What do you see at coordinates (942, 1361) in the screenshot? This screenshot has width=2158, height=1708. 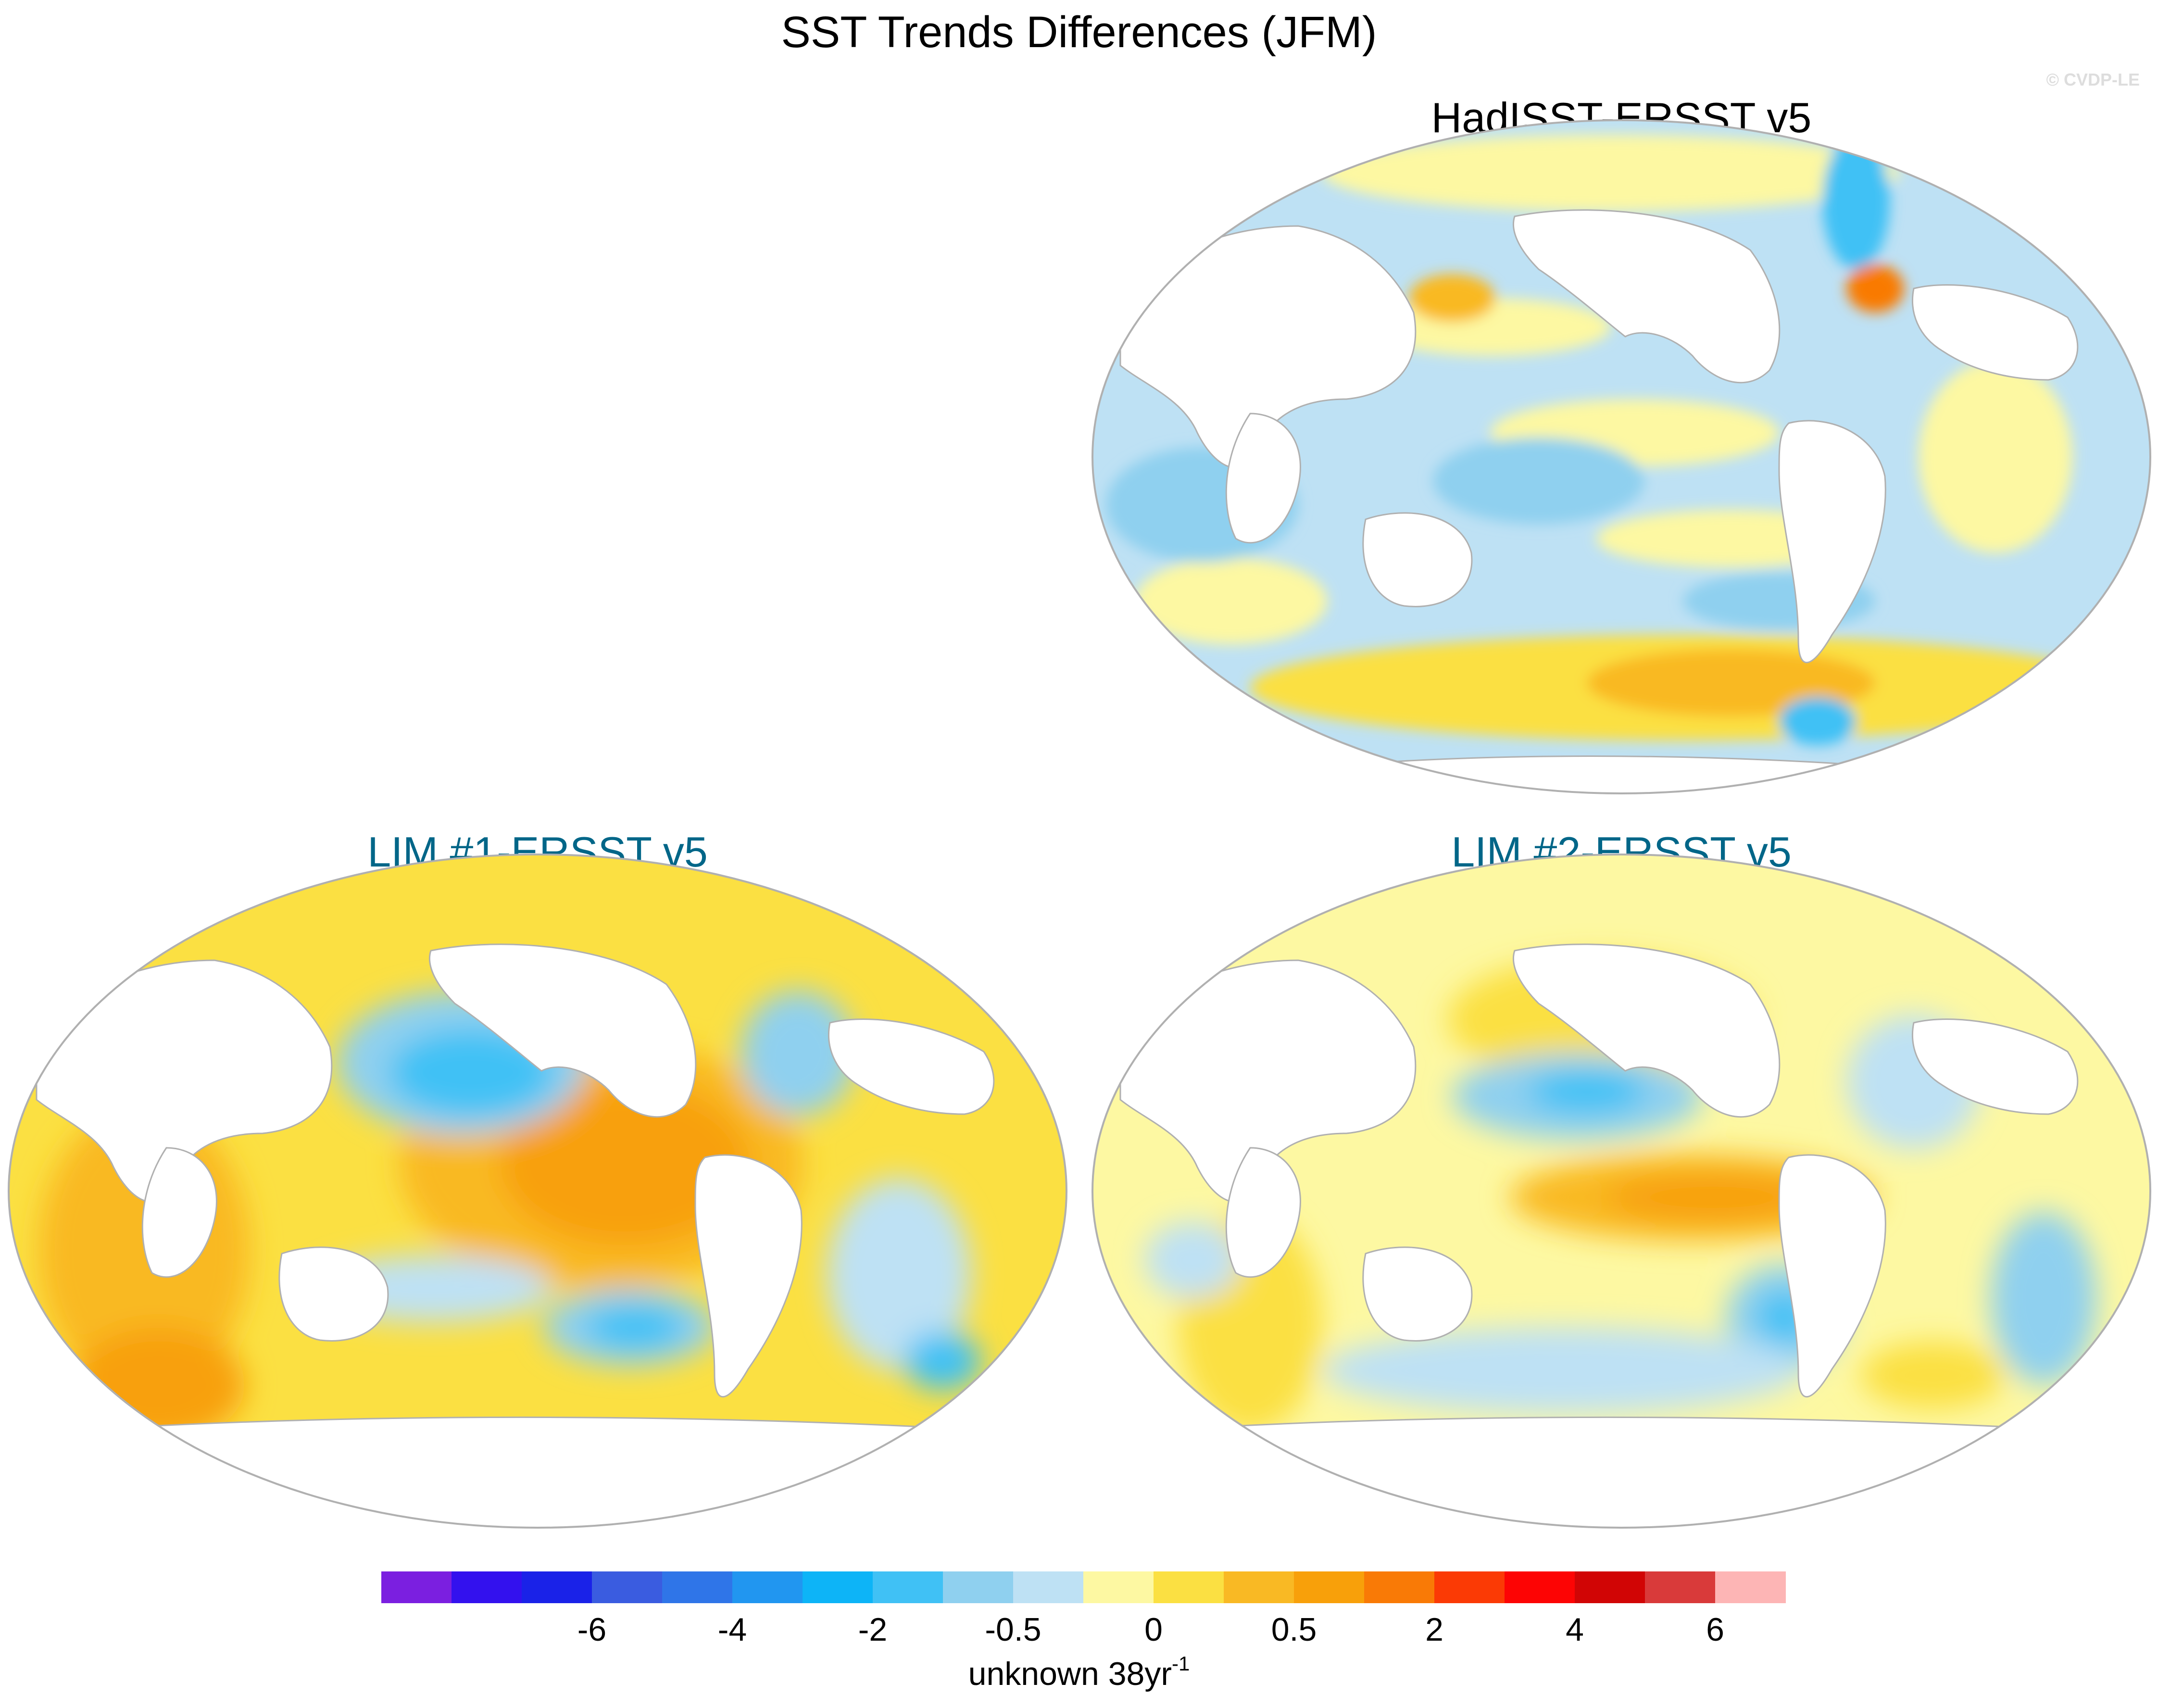 I see `panel-2-satlantic-cool` at bounding box center [942, 1361].